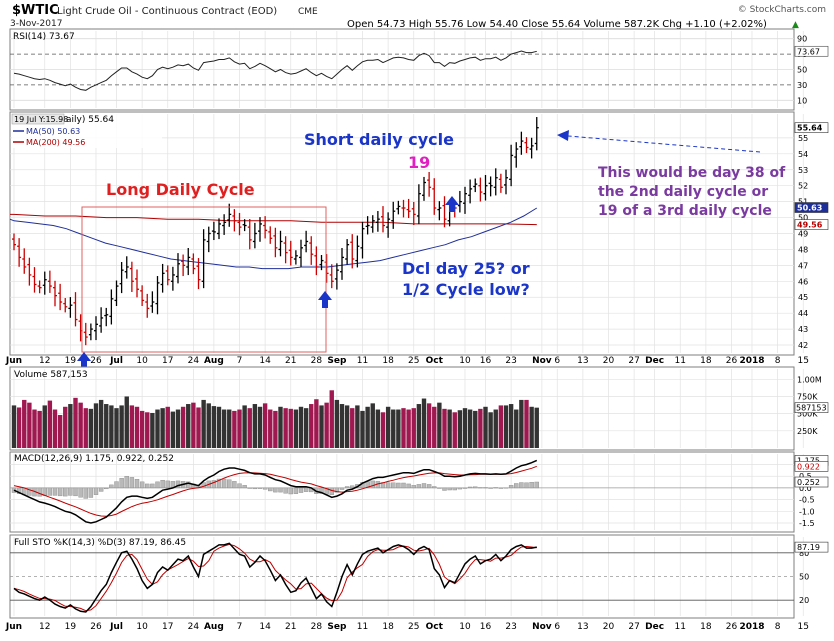 The width and height of the screenshot is (834, 641). Describe the element at coordinates (240, 627) in the screenshot. I see `x-axis-label: 7` at that location.